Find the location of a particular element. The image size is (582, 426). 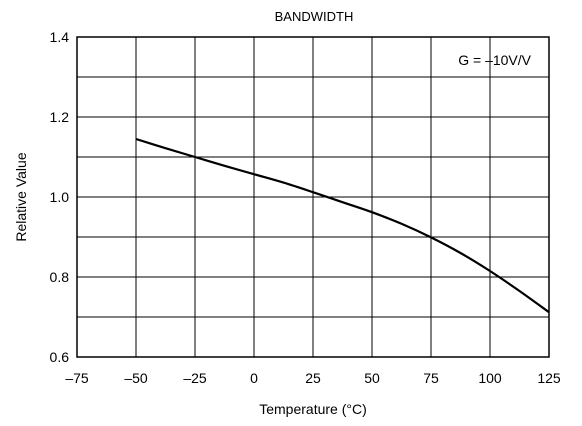

y-tick-label: 1.2 is located at coordinates (60, 117).